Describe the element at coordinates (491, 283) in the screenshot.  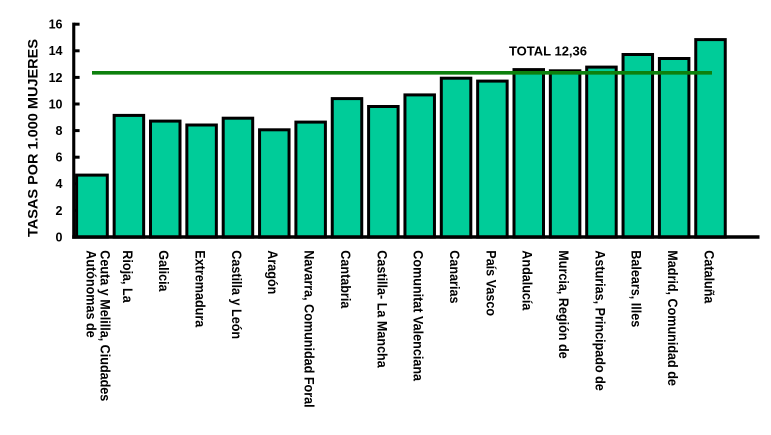
I see `svg-text: País Vasco` at that location.